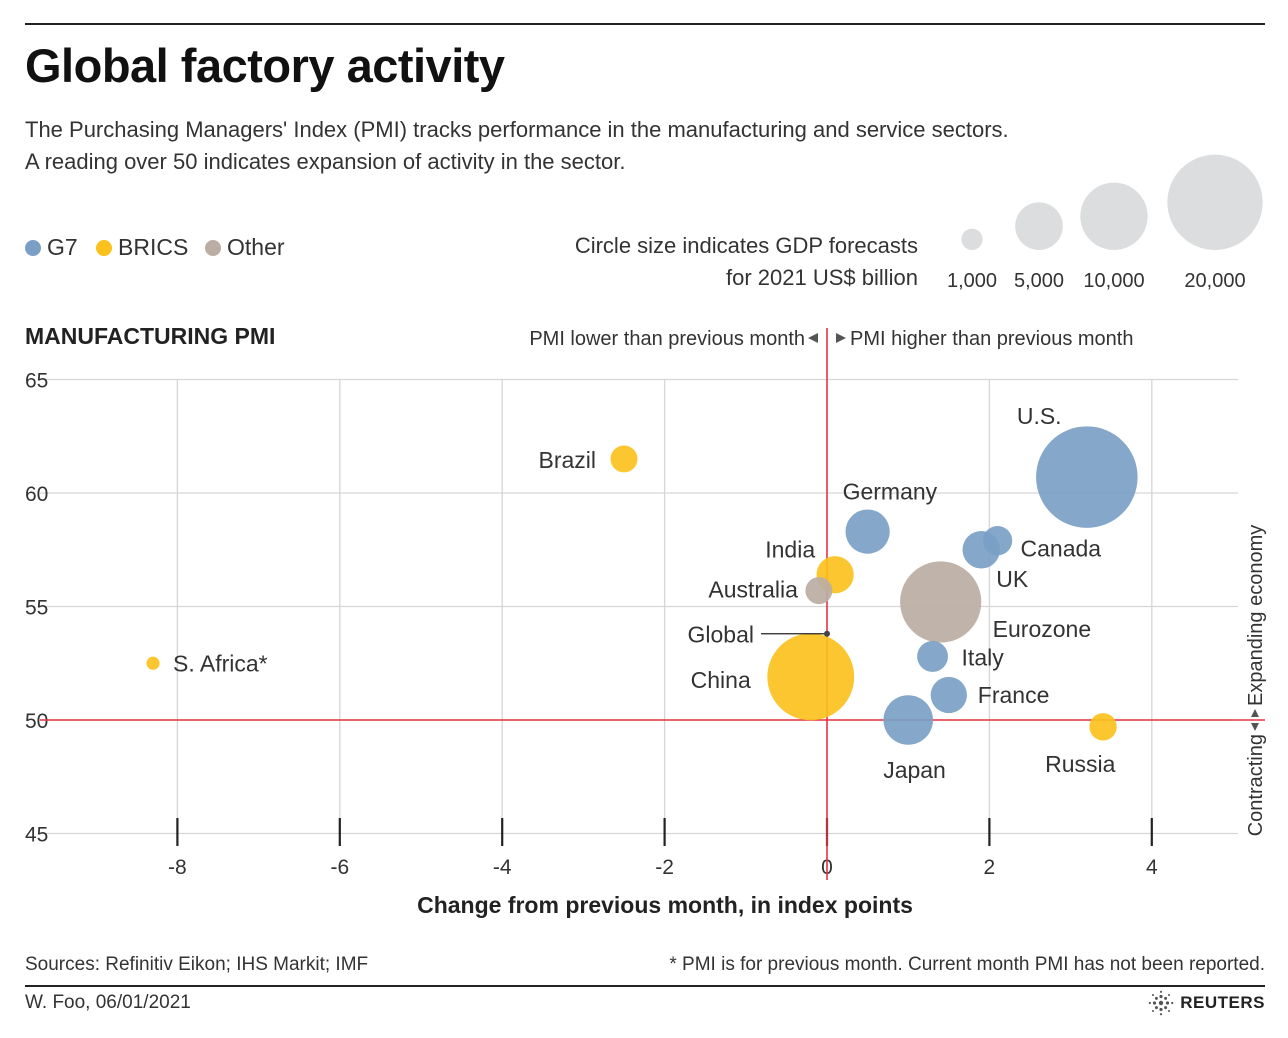 The height and width of the screenshot is (1038, 1288). What do you see at coordinates (33, 247) in the screenshot?
I see `g7-swatch-icon` at bounding box center [33, 247].